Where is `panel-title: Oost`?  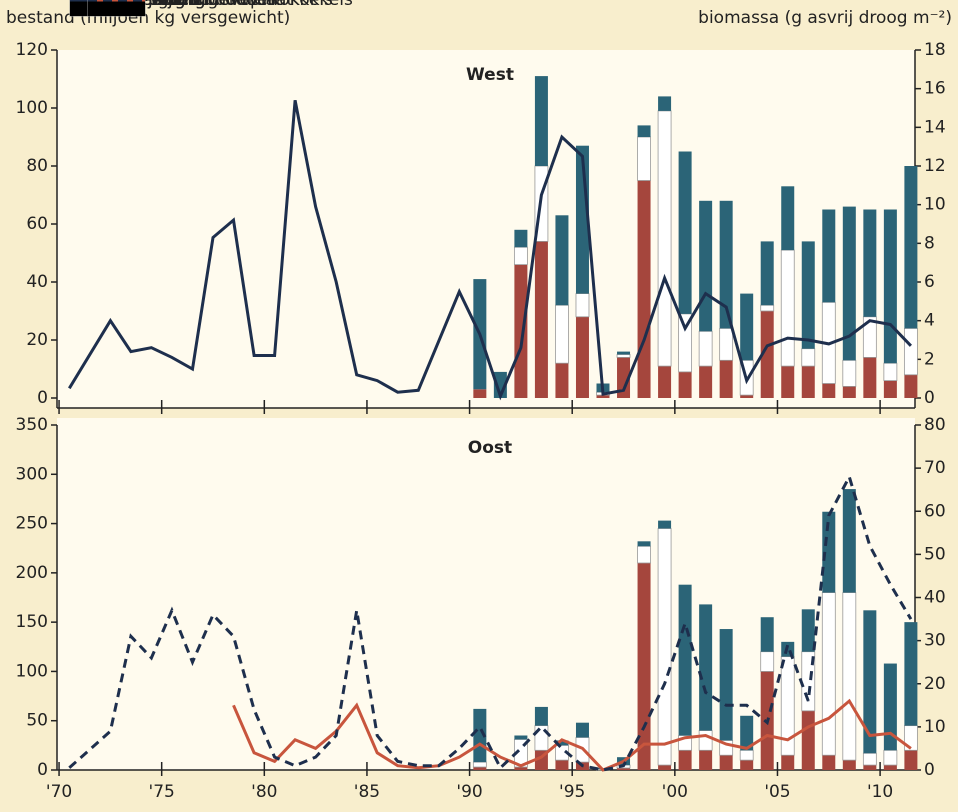 panel-title: Oost is located at coordinates (490, 448).